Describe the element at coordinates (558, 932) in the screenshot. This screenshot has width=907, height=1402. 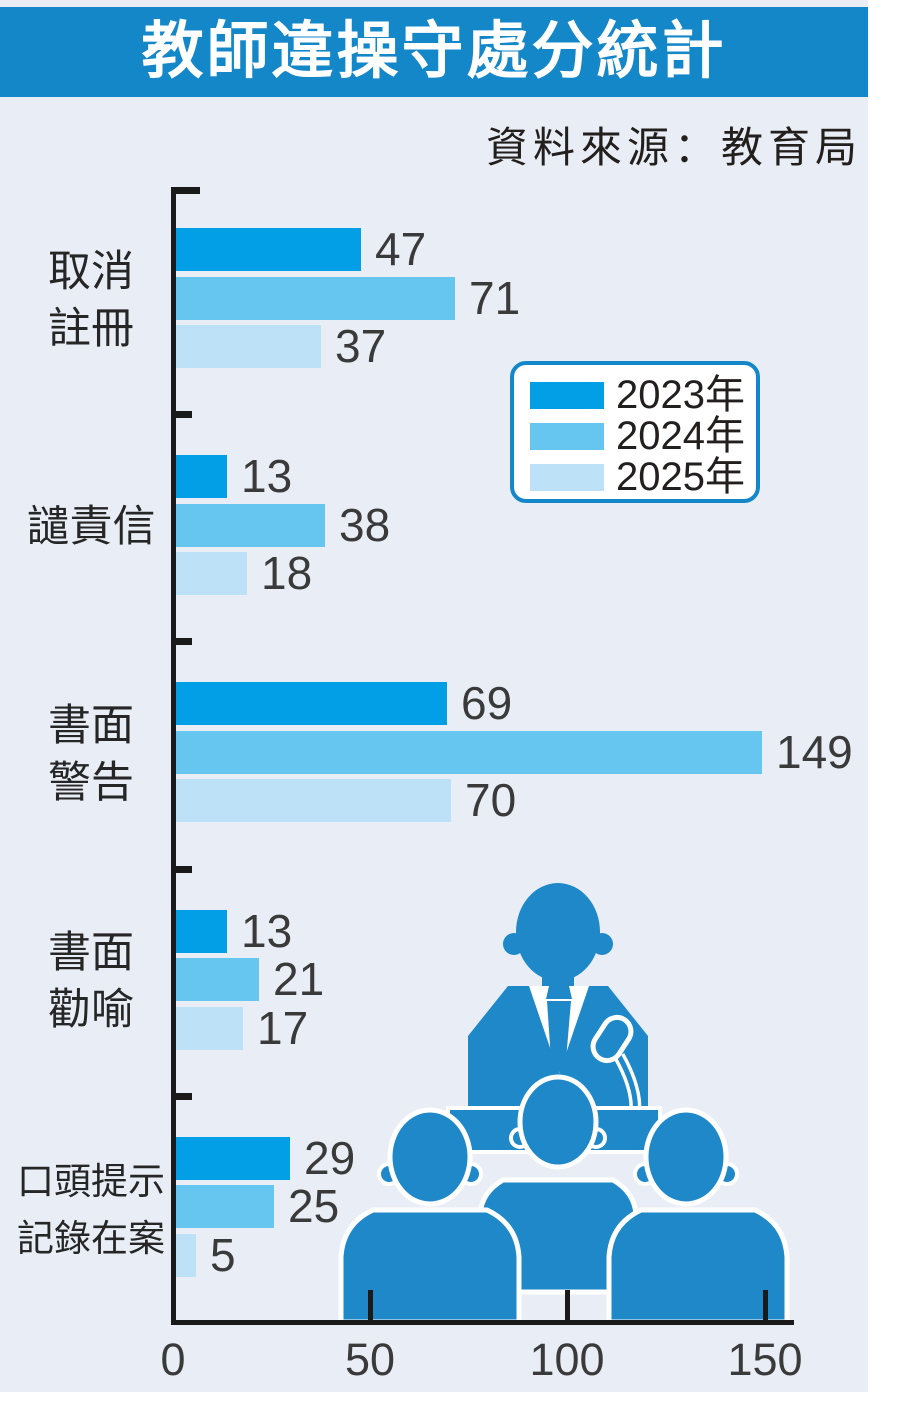
I see `speaker-head-icon` at that location.